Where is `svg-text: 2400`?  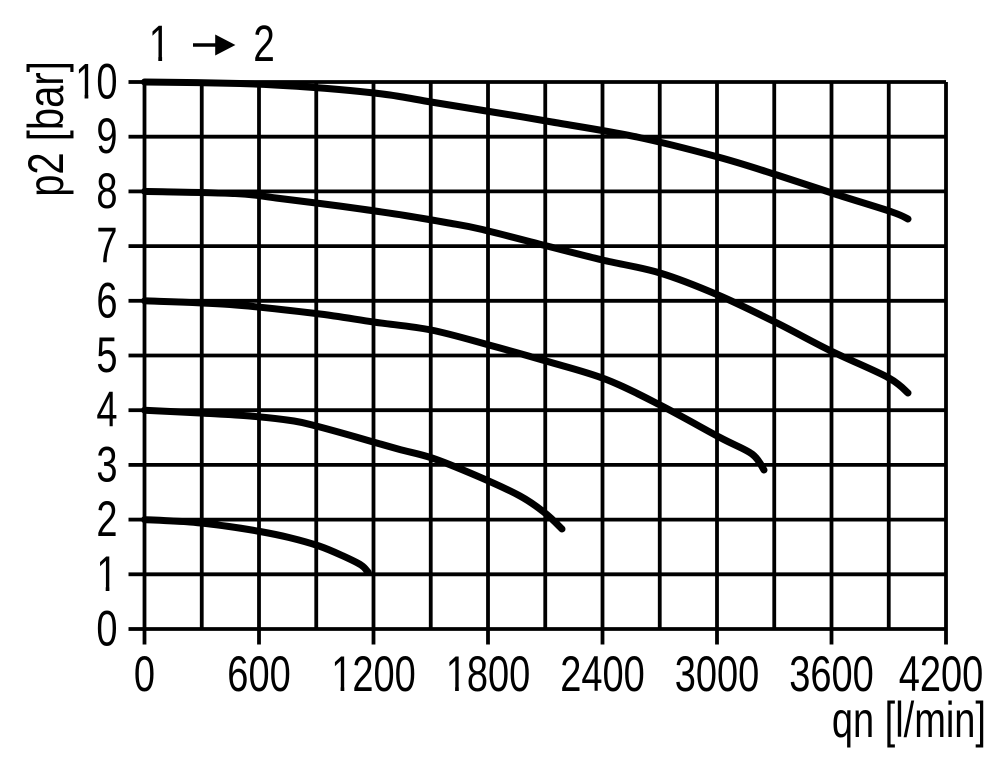
svg-text: 2400 is located at coordinates (602, 674).